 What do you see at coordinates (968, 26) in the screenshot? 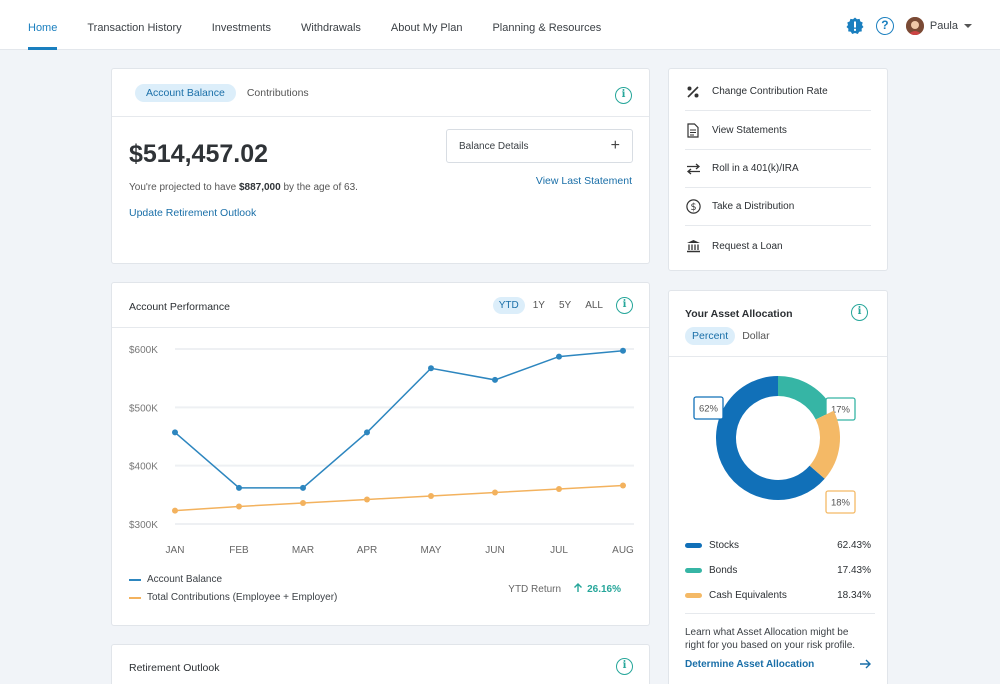
I see `chevron-down-icon` at bounding box center [968, 26].